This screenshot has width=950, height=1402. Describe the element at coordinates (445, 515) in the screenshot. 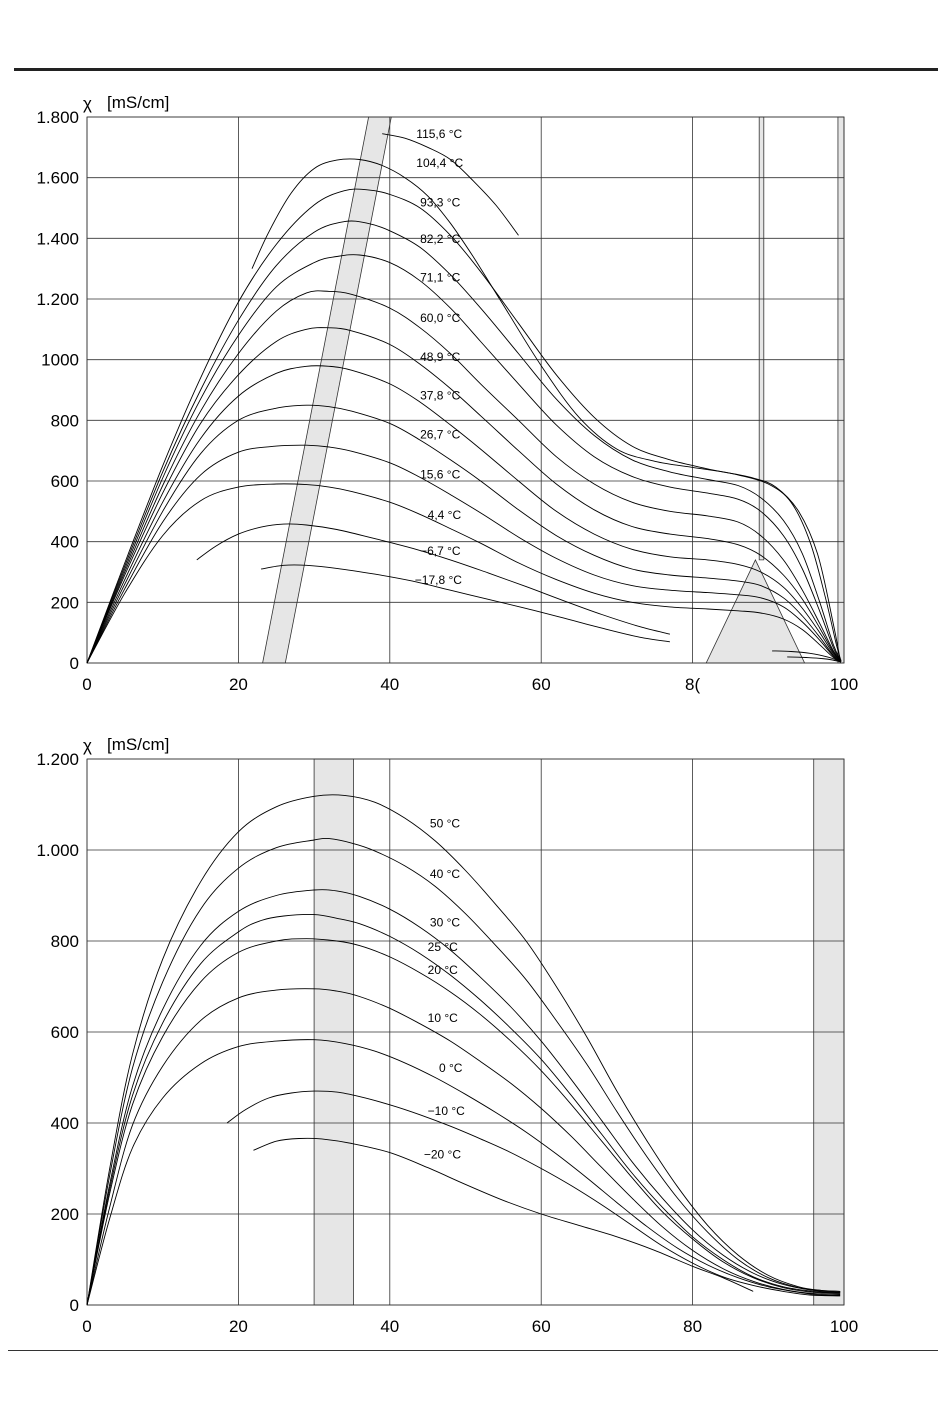

I see `series-label-10: 4,4 °C` at that location.